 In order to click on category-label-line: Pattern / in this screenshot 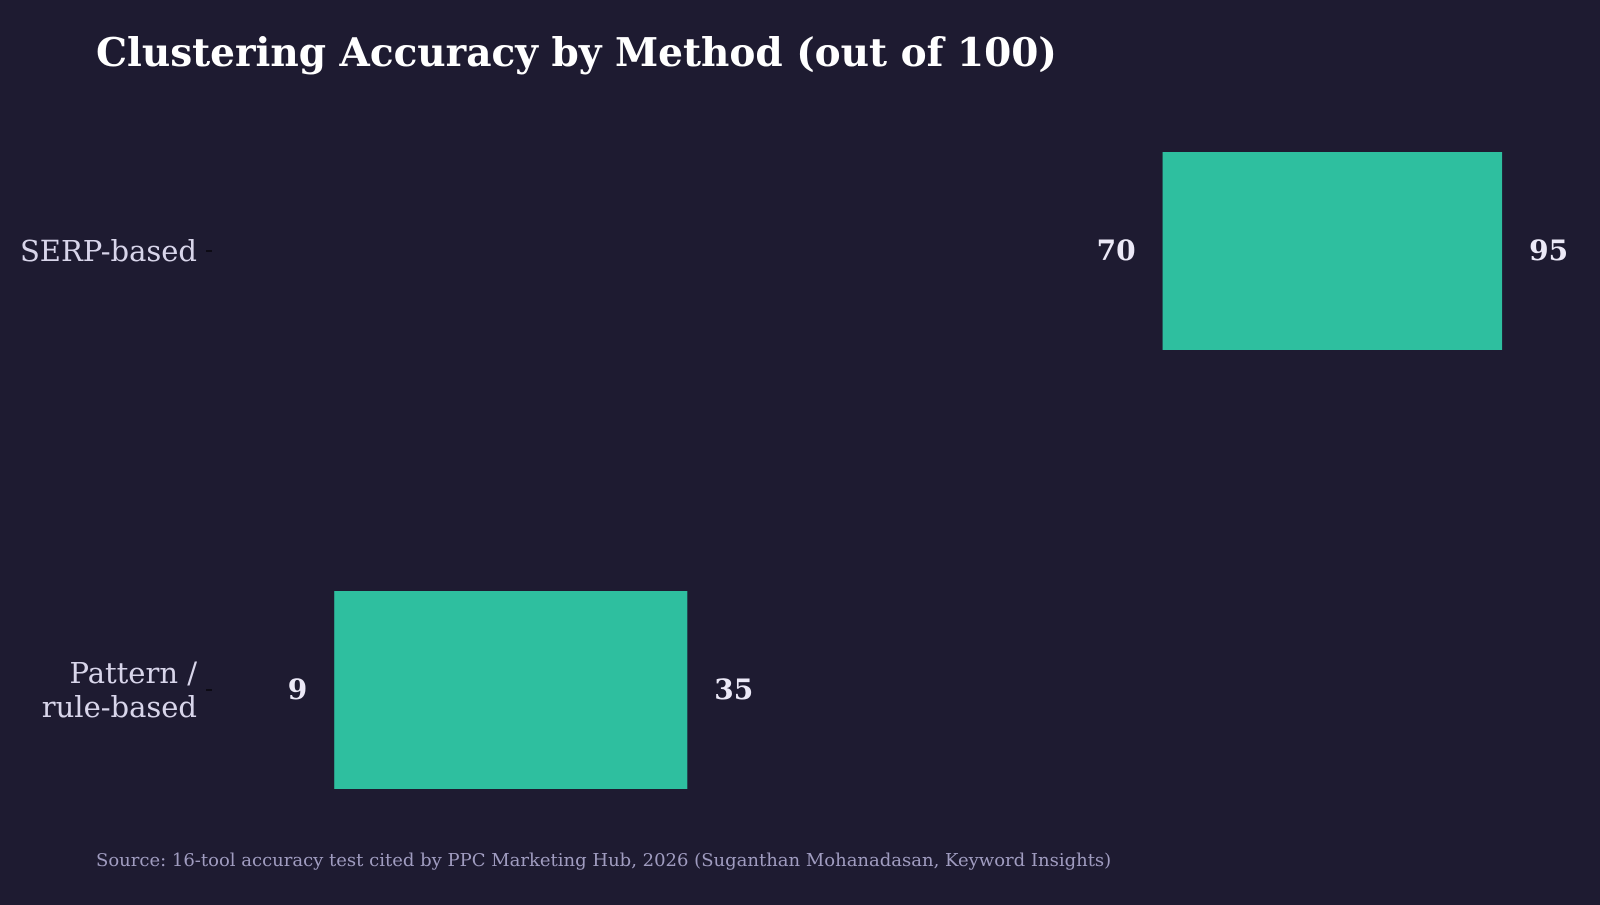, I will do `click(134, 673)`.